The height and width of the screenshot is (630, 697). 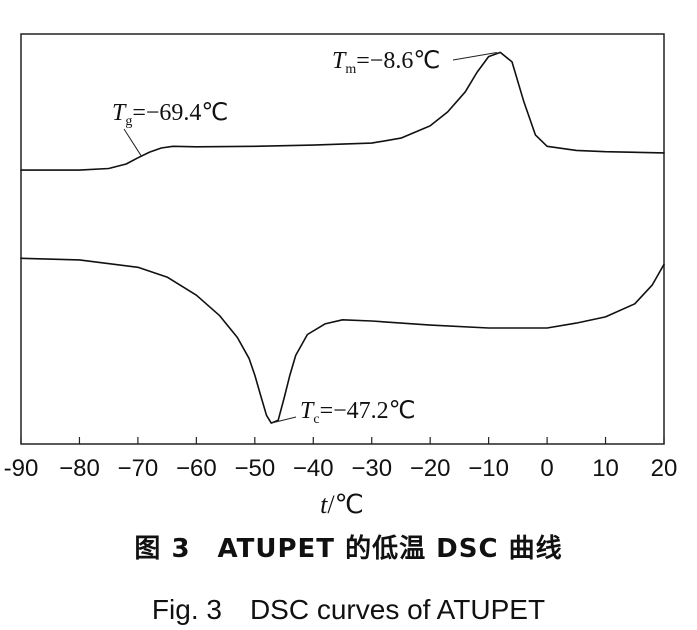 What do you see at coordinates (128, 121) in the screenshot?
I see `annotation-subscript: g` at bounding box center [128, 121].